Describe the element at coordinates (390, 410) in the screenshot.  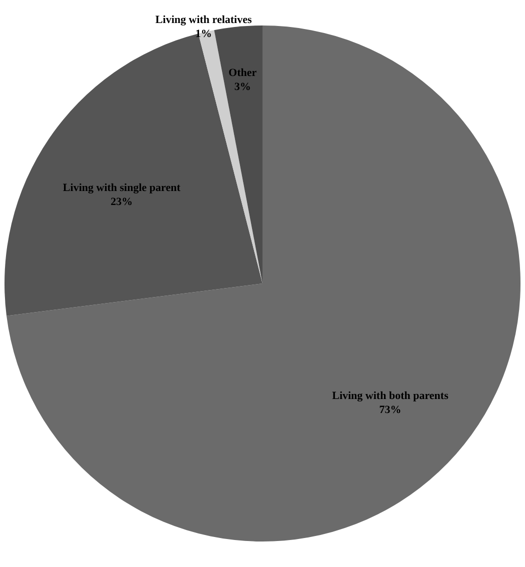
I see `data-label: 73%` at that location.